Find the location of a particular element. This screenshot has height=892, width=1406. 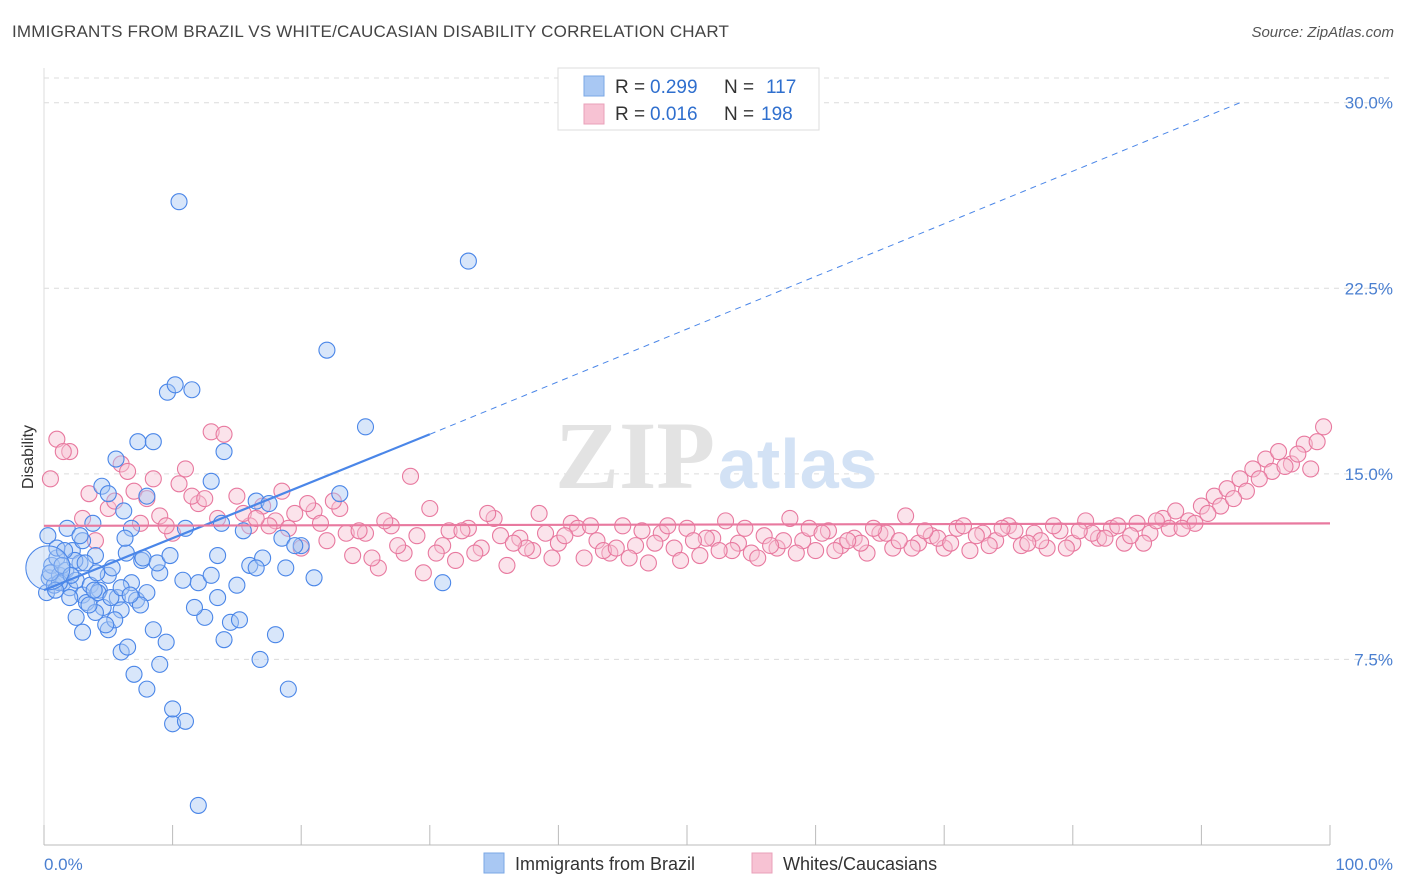

y-tick-label-0: 7.5% is located at coordinates (1373, 659).